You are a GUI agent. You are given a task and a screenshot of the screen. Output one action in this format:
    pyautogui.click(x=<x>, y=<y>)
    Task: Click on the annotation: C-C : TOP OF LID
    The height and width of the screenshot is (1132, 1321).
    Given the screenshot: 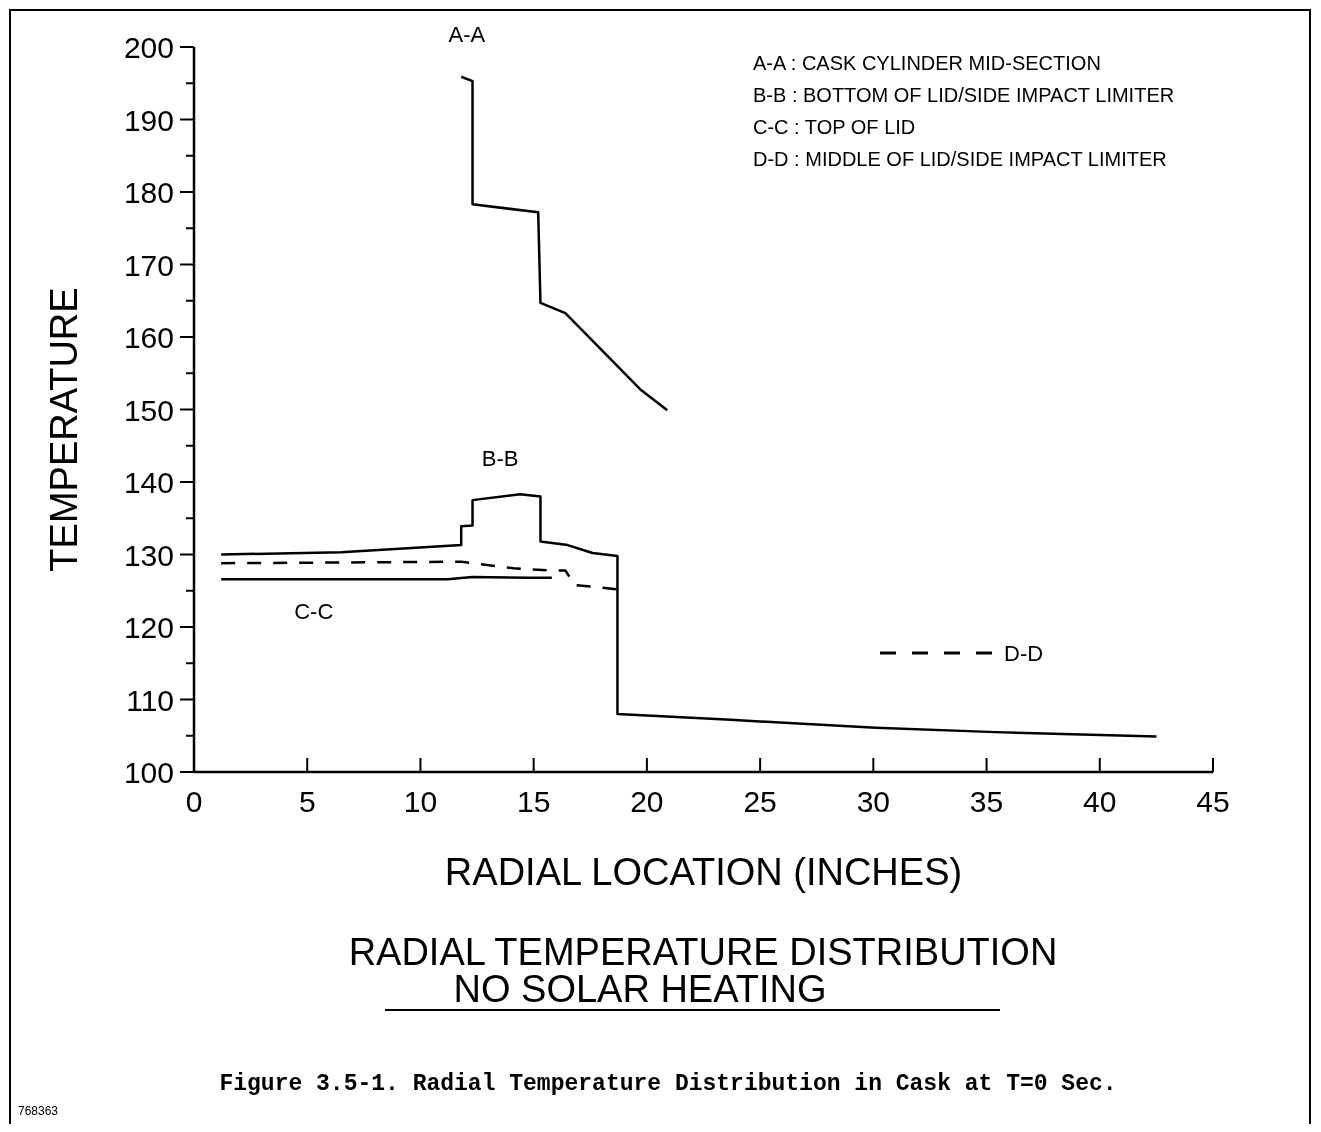 What is the action you would take?
    pyautogui.click(x=834, y=127)
    